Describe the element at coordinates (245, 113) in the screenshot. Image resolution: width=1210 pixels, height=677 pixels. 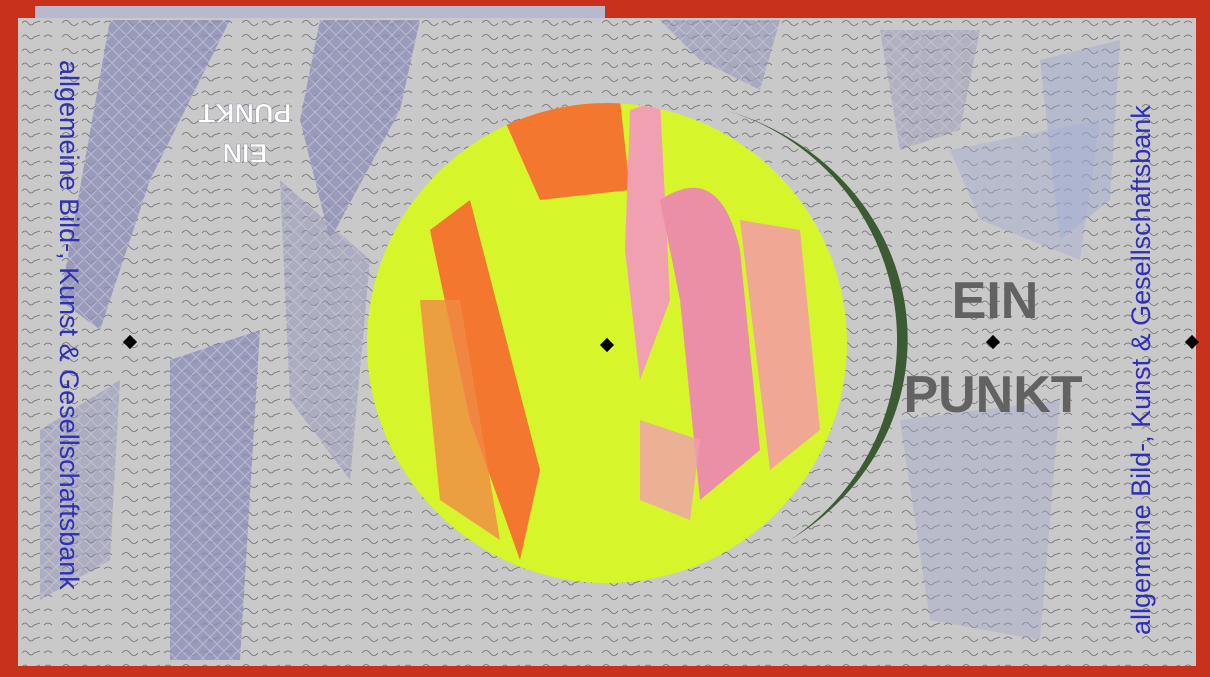
I see `mirrored-title-line: PUNKT` at that location.